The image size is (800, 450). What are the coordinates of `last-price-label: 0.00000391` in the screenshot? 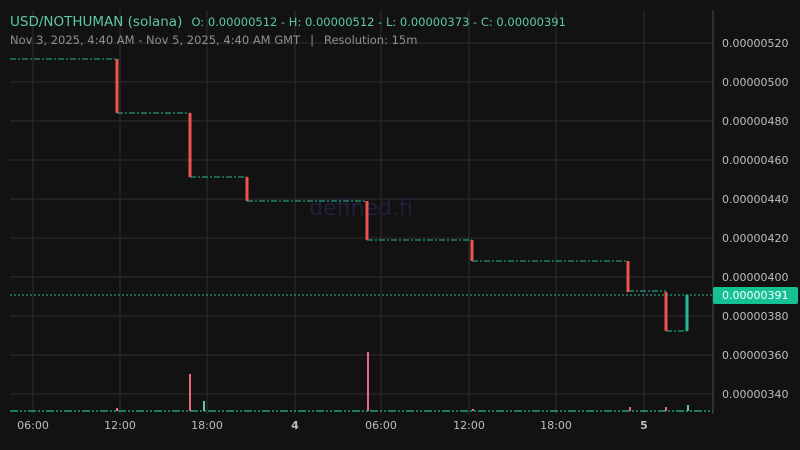 It's located at (755, 295).